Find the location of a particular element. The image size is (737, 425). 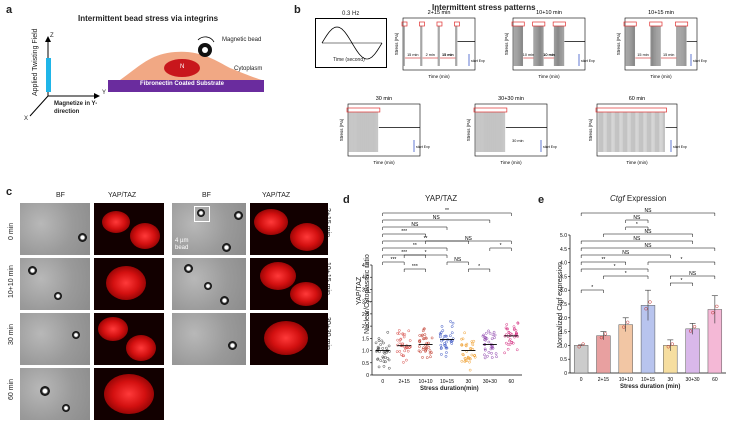

e-ytick-label: 1.5 is located at coordinates (563, 333).